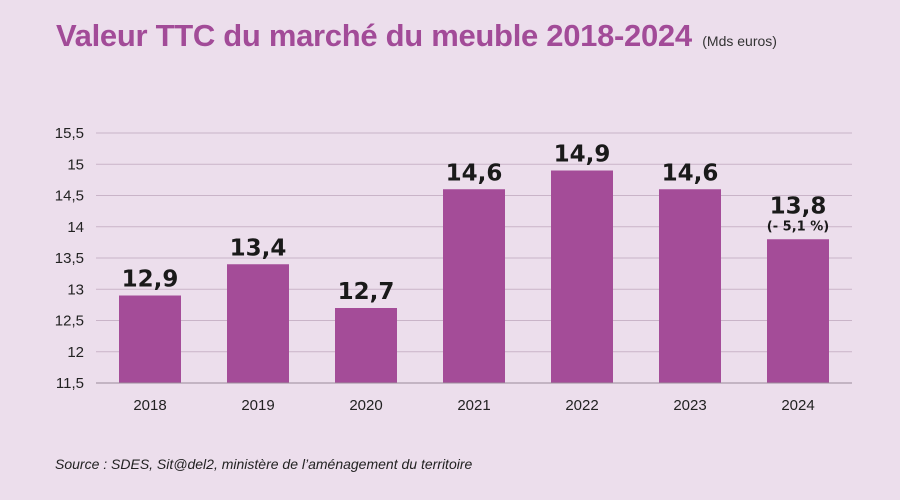 This screenshot has width=900, height=500. What do you see at coordinates (69, 133) in the screenshot?
I see `y-tick-label: 15,5` at bounding box center [69, 133].